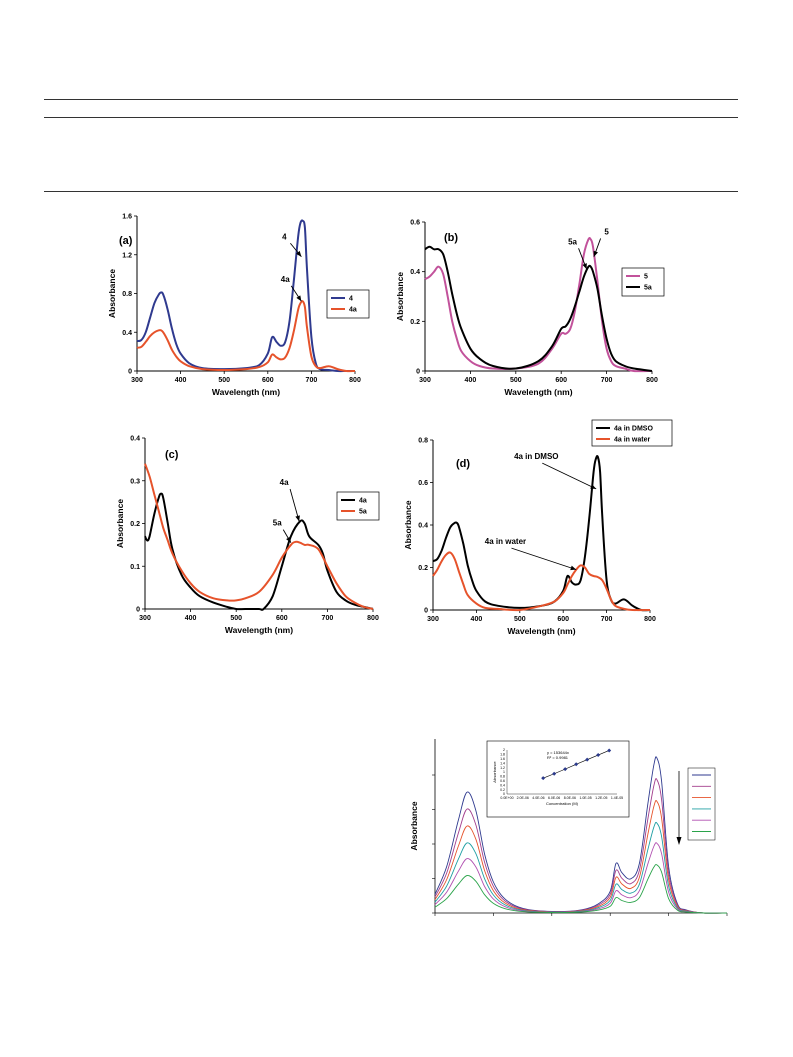 Image resolution: width=793 pixels, height=1057 pixels. Describe the element at coordinates (679, 841) in the screenshot. I see `trend-arrowhead` at that location.